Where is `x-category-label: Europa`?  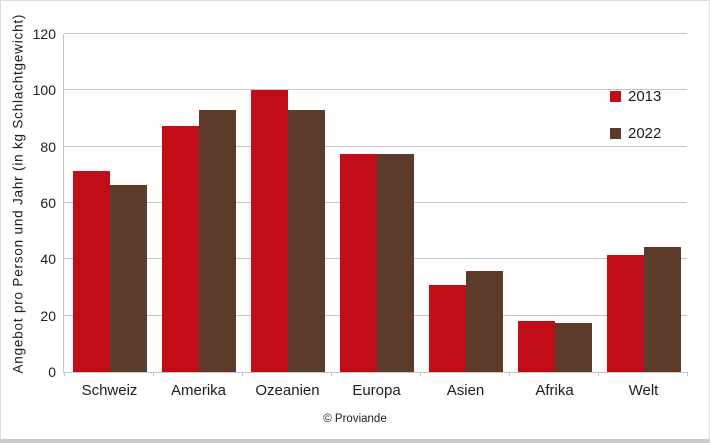 x-category-label: Europa is located at coordinates (376, 390).